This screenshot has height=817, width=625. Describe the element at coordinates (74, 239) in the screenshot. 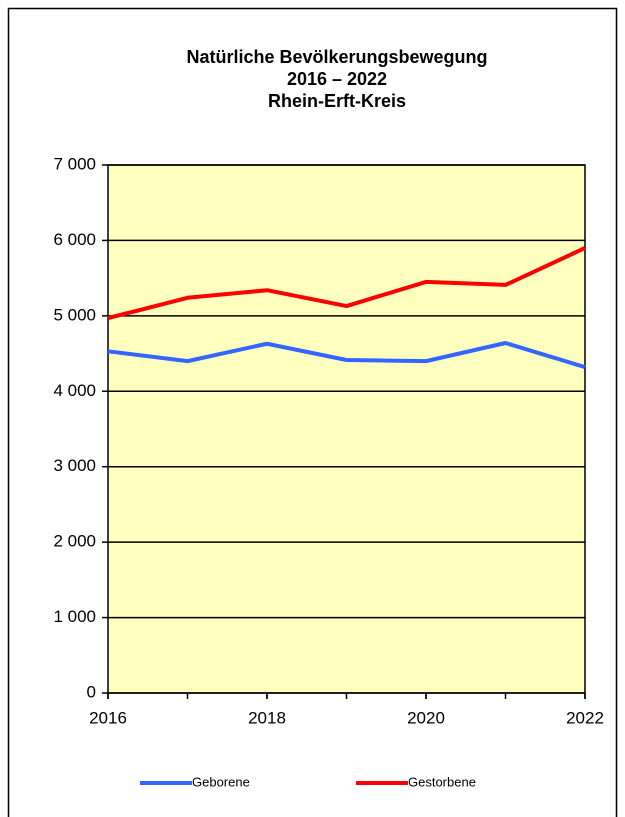

I see `y-tick-label: 6 000` at that location.